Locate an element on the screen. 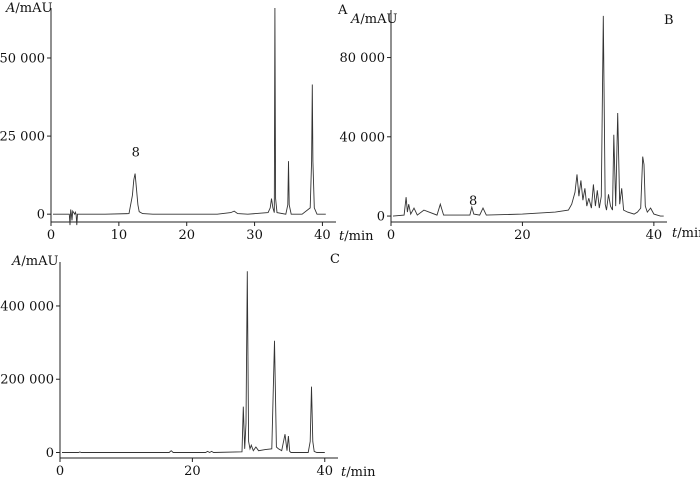 The image size is (700, 480). panel-label: B is located at coordinates (669, 20).